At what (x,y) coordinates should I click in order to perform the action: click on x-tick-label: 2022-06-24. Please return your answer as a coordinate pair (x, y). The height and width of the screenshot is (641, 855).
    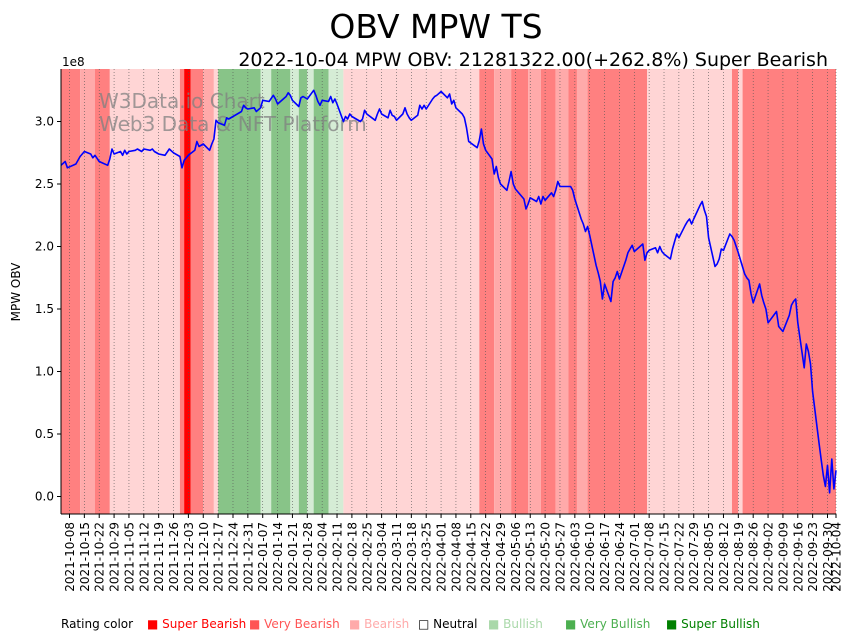
    Looking at the image, I should click on (620, 557).